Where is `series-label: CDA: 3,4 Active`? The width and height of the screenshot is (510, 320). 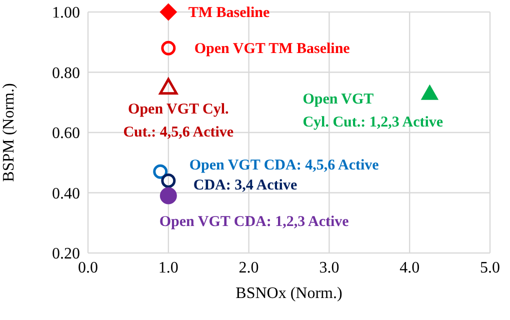 series-label: CDA: 3,4 Active is located at coordinates (245, 186).